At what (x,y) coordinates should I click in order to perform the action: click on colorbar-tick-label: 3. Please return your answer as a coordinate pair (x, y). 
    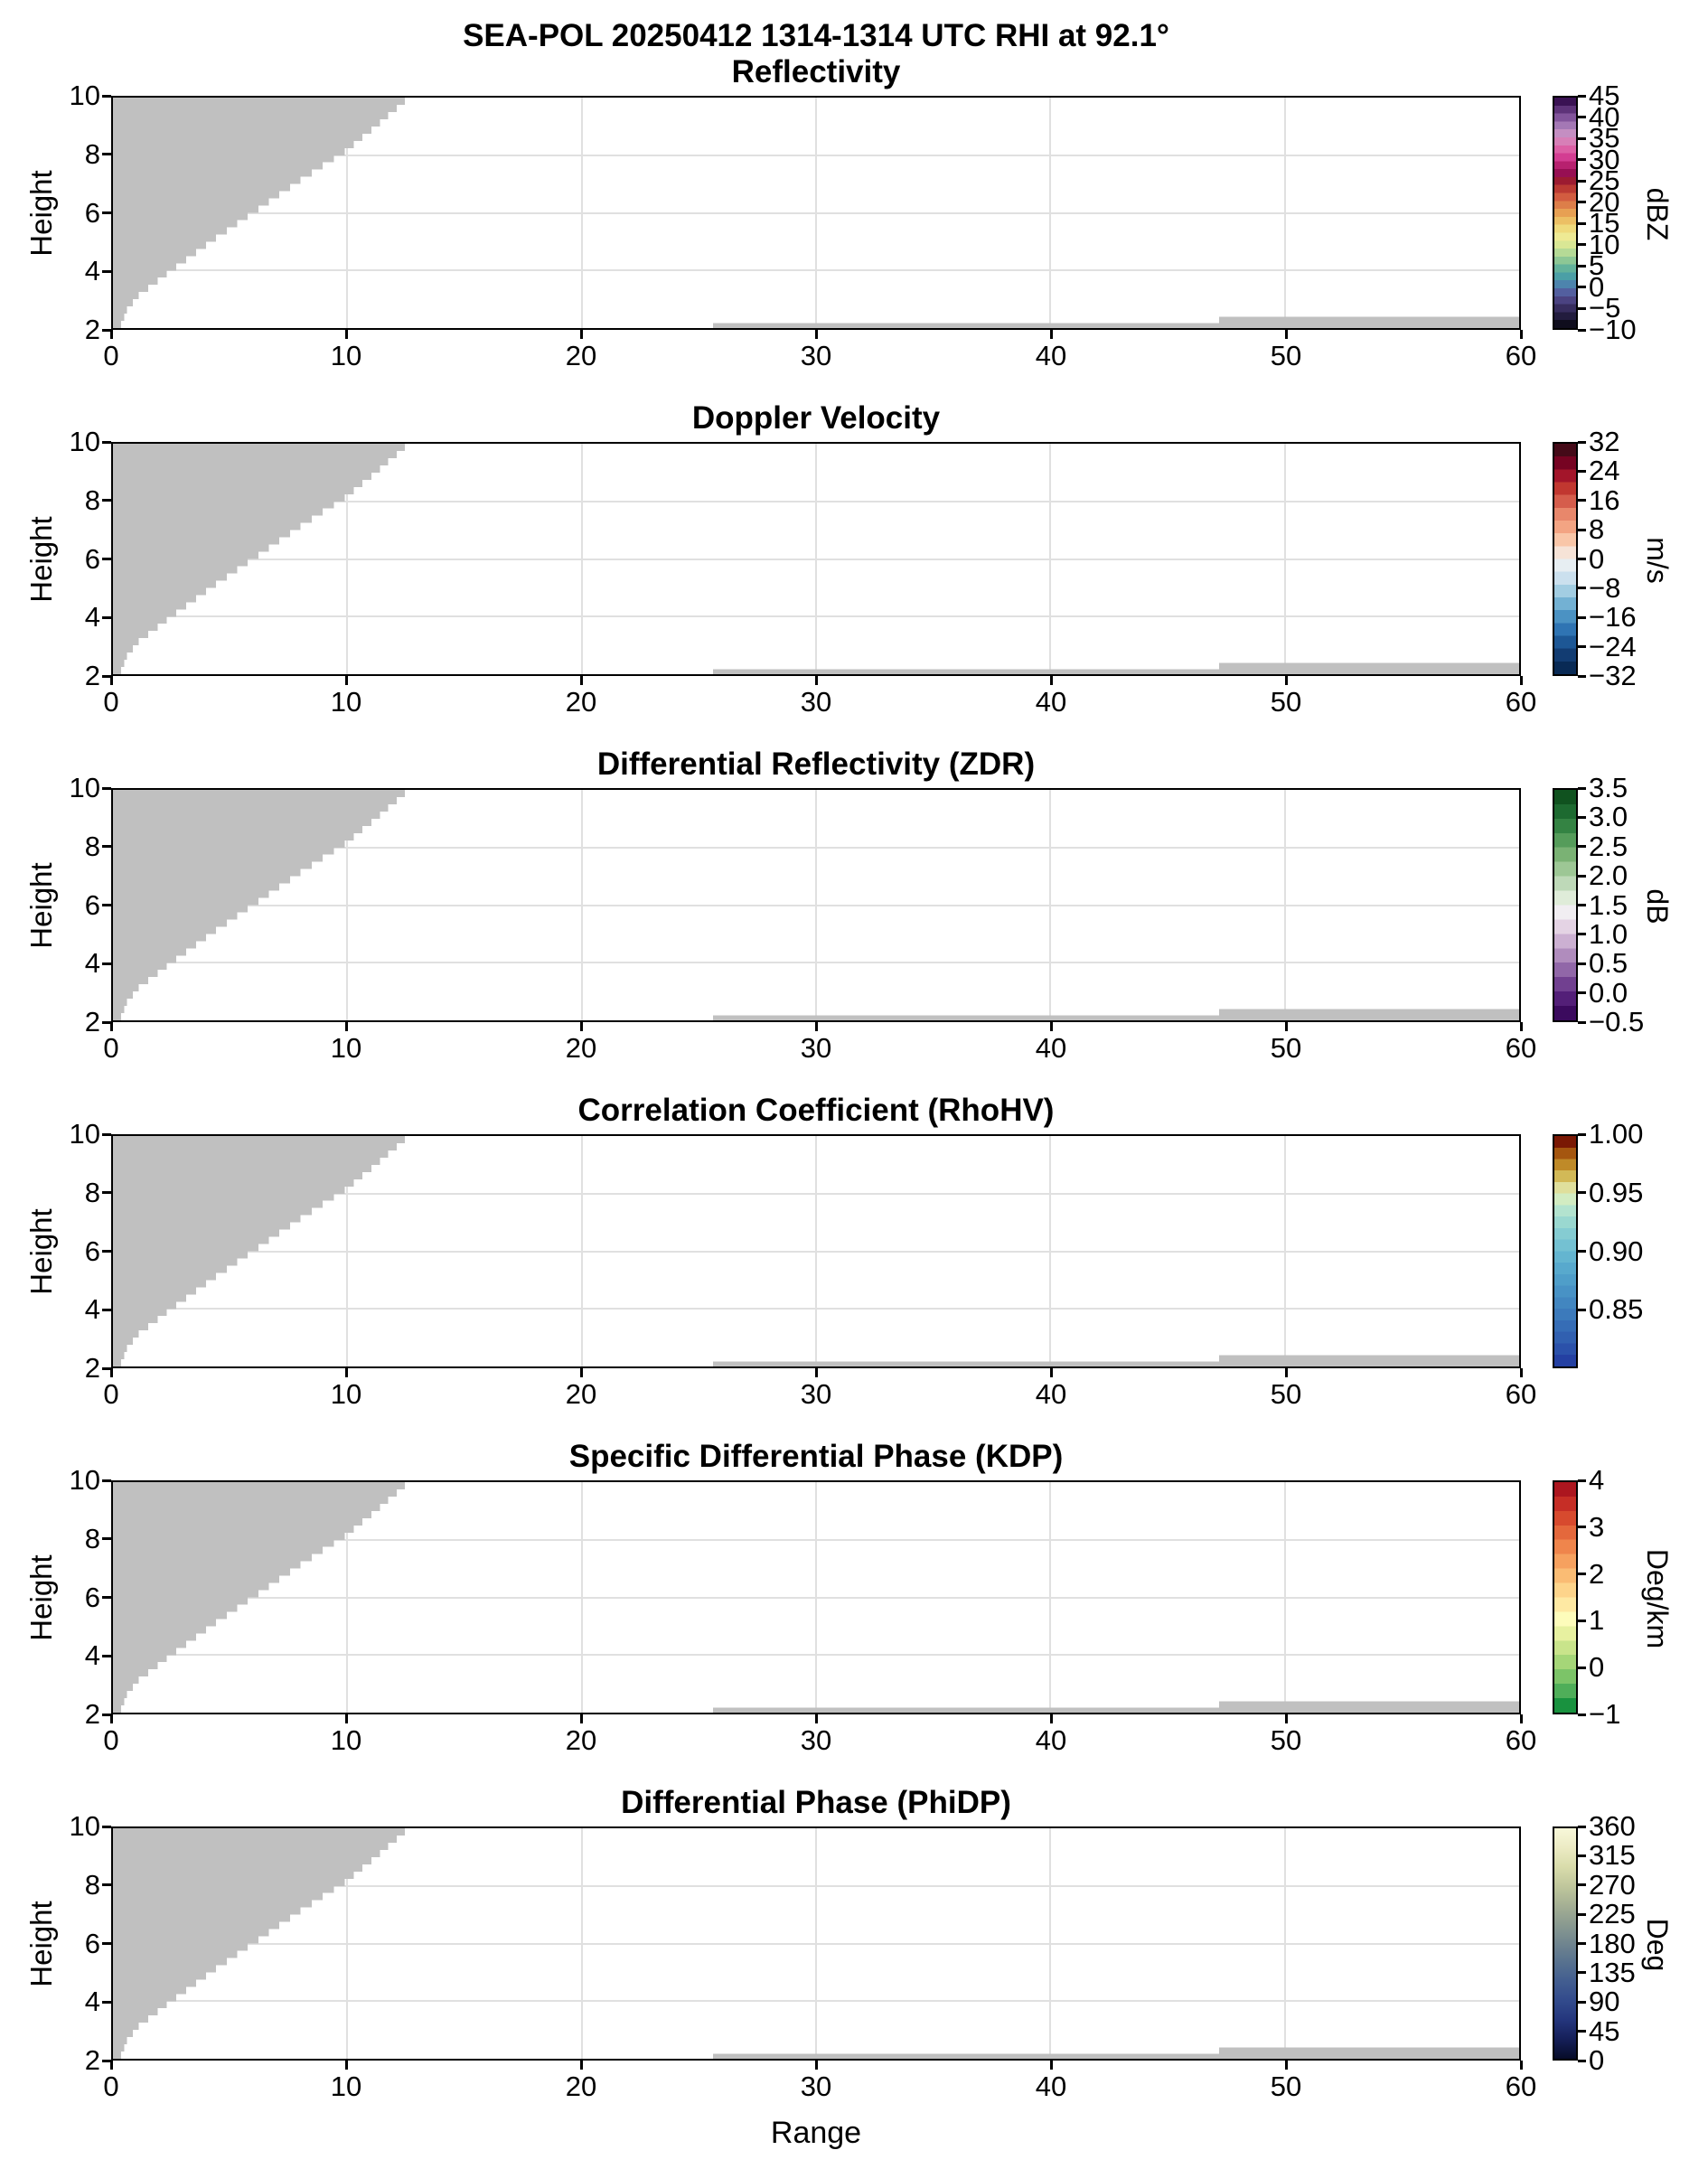
    Looking at the image, I should click on (1597, 1527).